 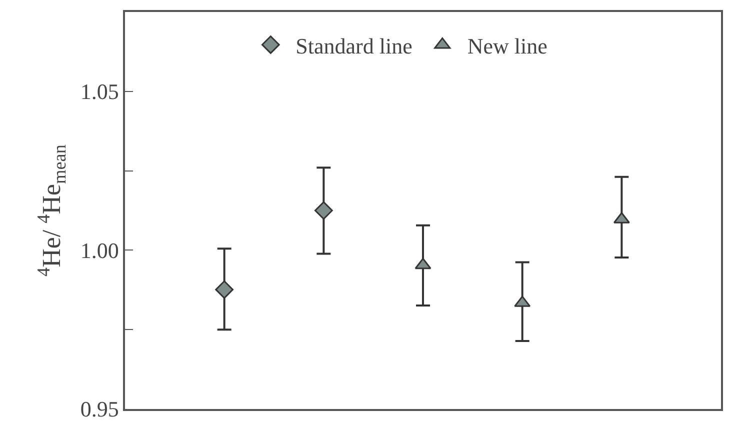 What do you see at coordinates (354, 45) in the screenshot?
I see `legend-label: Standard line` at bounding box center [354, 45].